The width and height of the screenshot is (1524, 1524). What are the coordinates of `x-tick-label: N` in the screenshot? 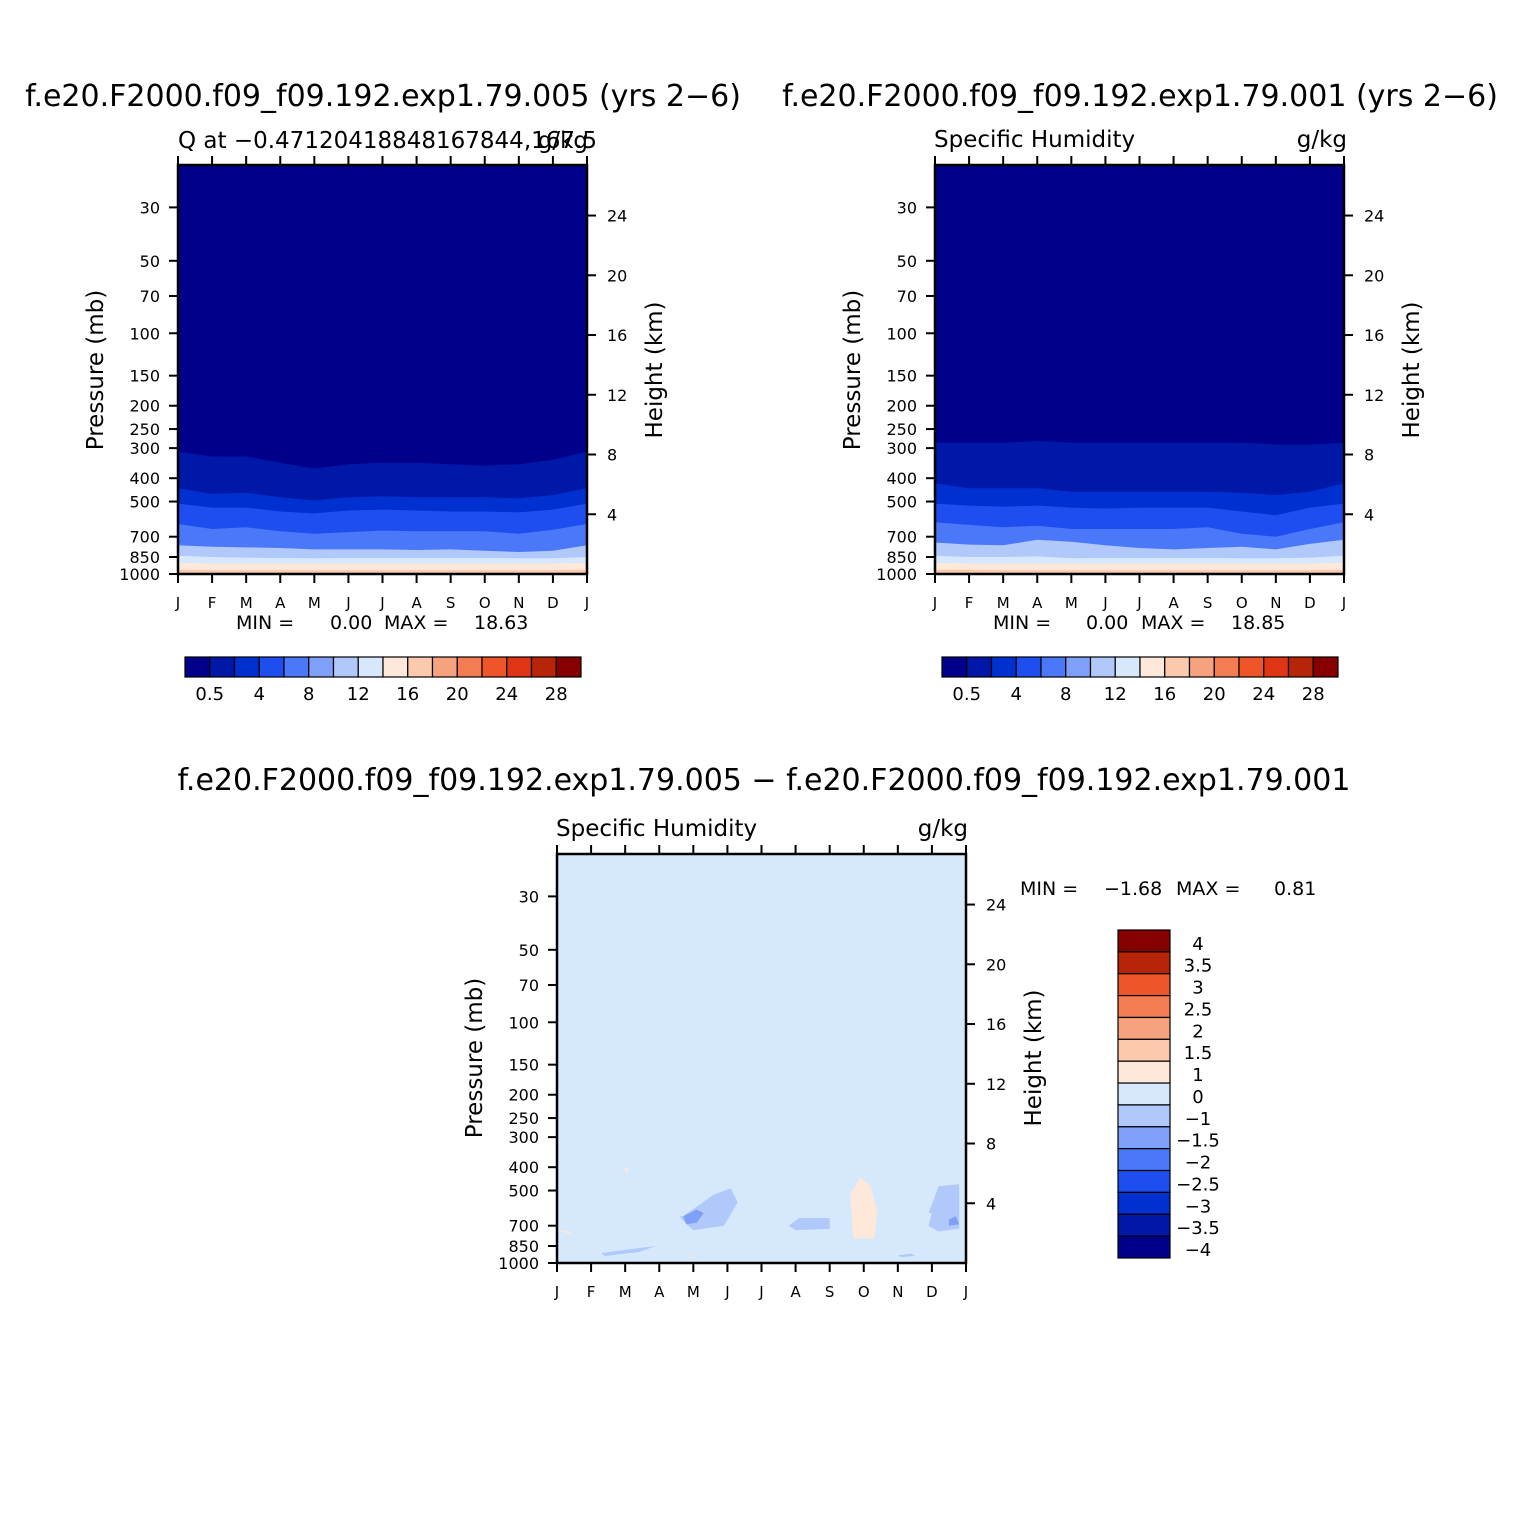 It's located at (1275, 603).